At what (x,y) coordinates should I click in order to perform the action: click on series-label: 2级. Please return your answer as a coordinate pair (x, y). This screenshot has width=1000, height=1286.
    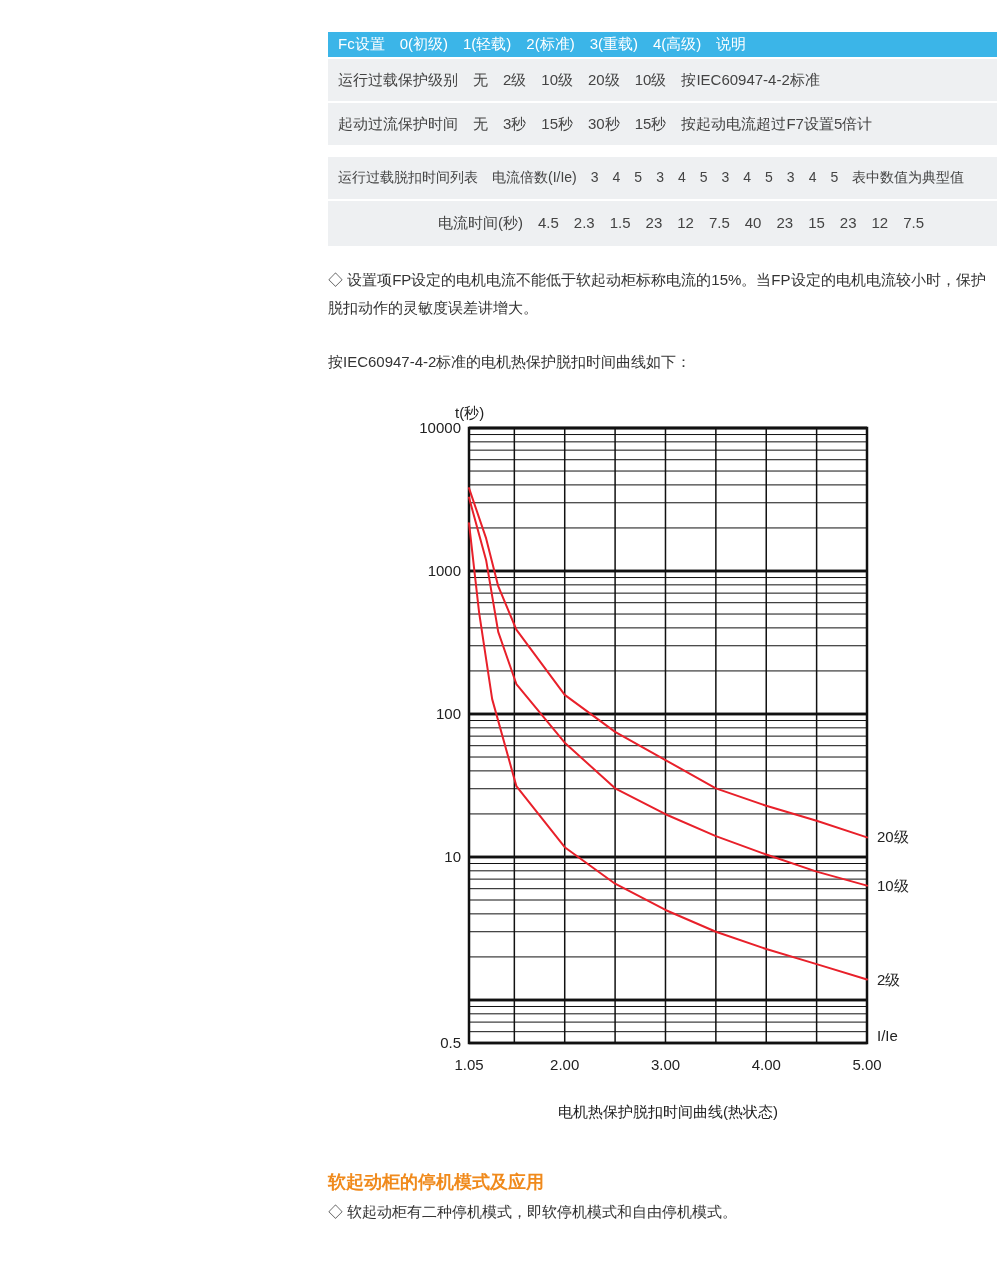
    Looking at the image, I should click on (889, 979).